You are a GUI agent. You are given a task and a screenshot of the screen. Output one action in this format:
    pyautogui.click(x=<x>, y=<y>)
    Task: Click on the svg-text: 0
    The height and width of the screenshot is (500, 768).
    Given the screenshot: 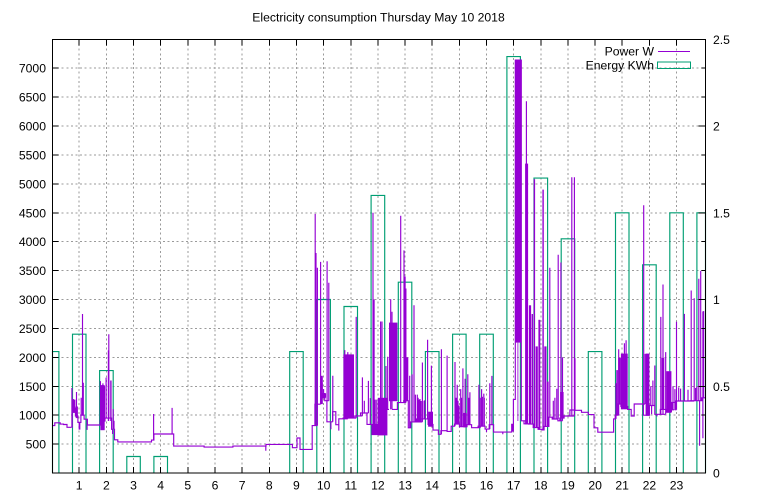 What is the action you would take?
    pyautogui.click(x=716, y=474)
    